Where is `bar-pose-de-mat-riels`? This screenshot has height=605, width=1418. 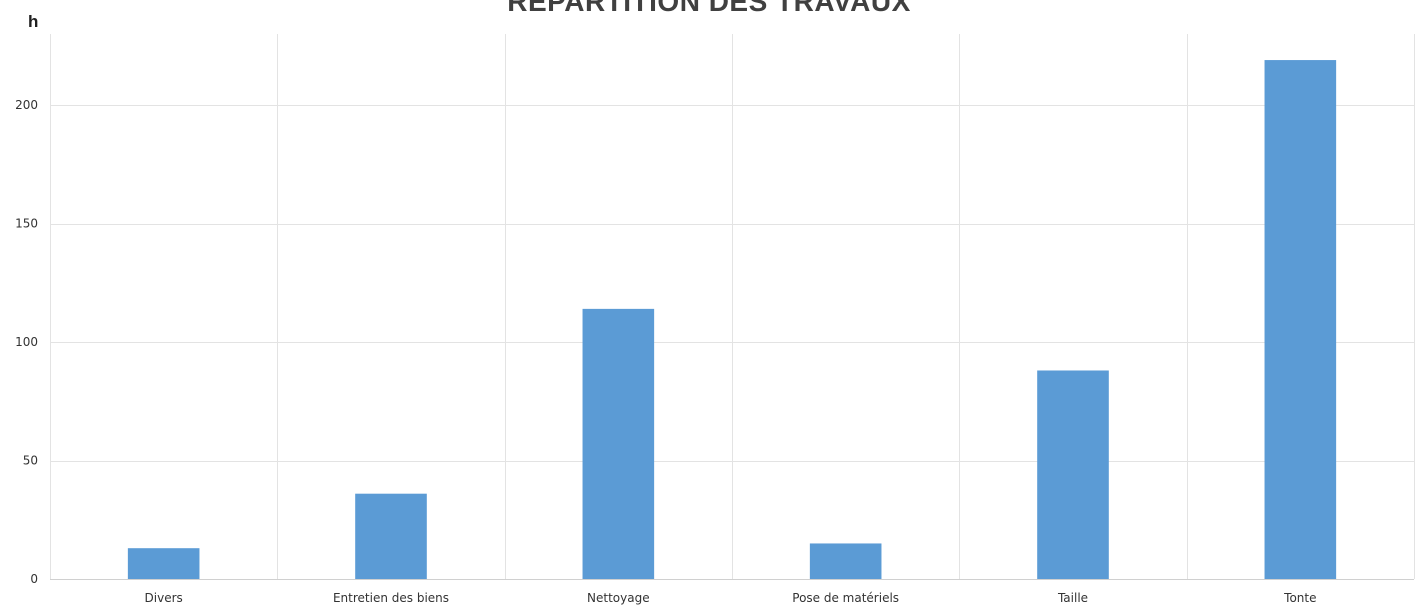
bar-pose-de-mat-riels is located at coordinates (845, 561).